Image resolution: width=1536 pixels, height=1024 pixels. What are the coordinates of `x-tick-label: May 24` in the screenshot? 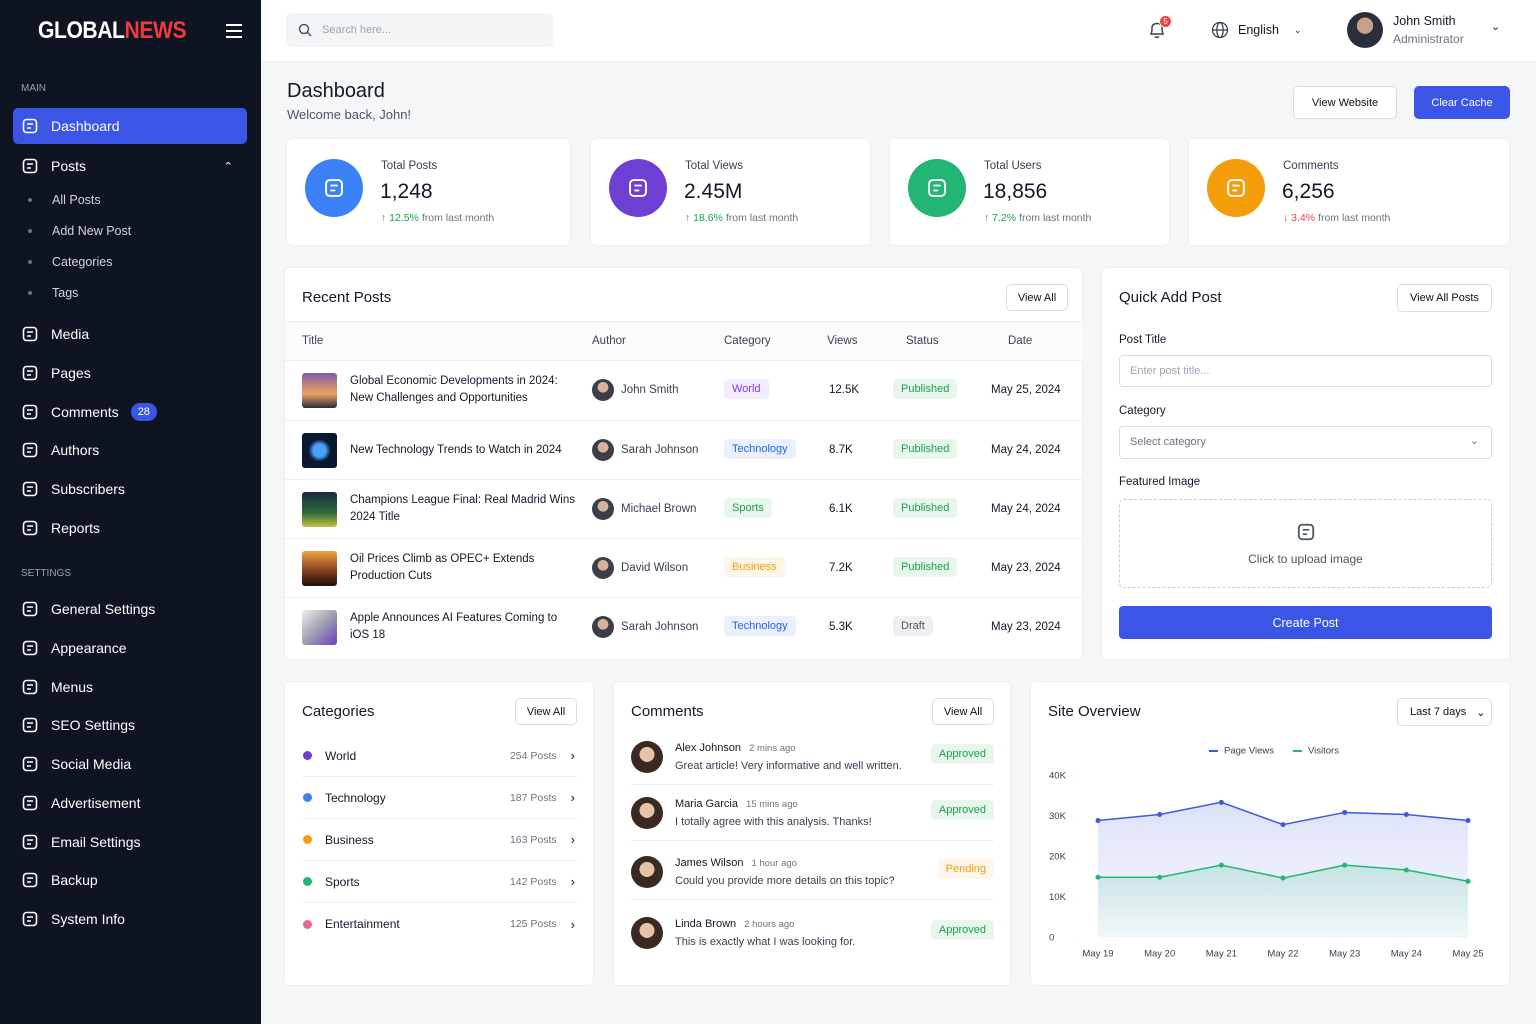 It's located at (1406, 954).